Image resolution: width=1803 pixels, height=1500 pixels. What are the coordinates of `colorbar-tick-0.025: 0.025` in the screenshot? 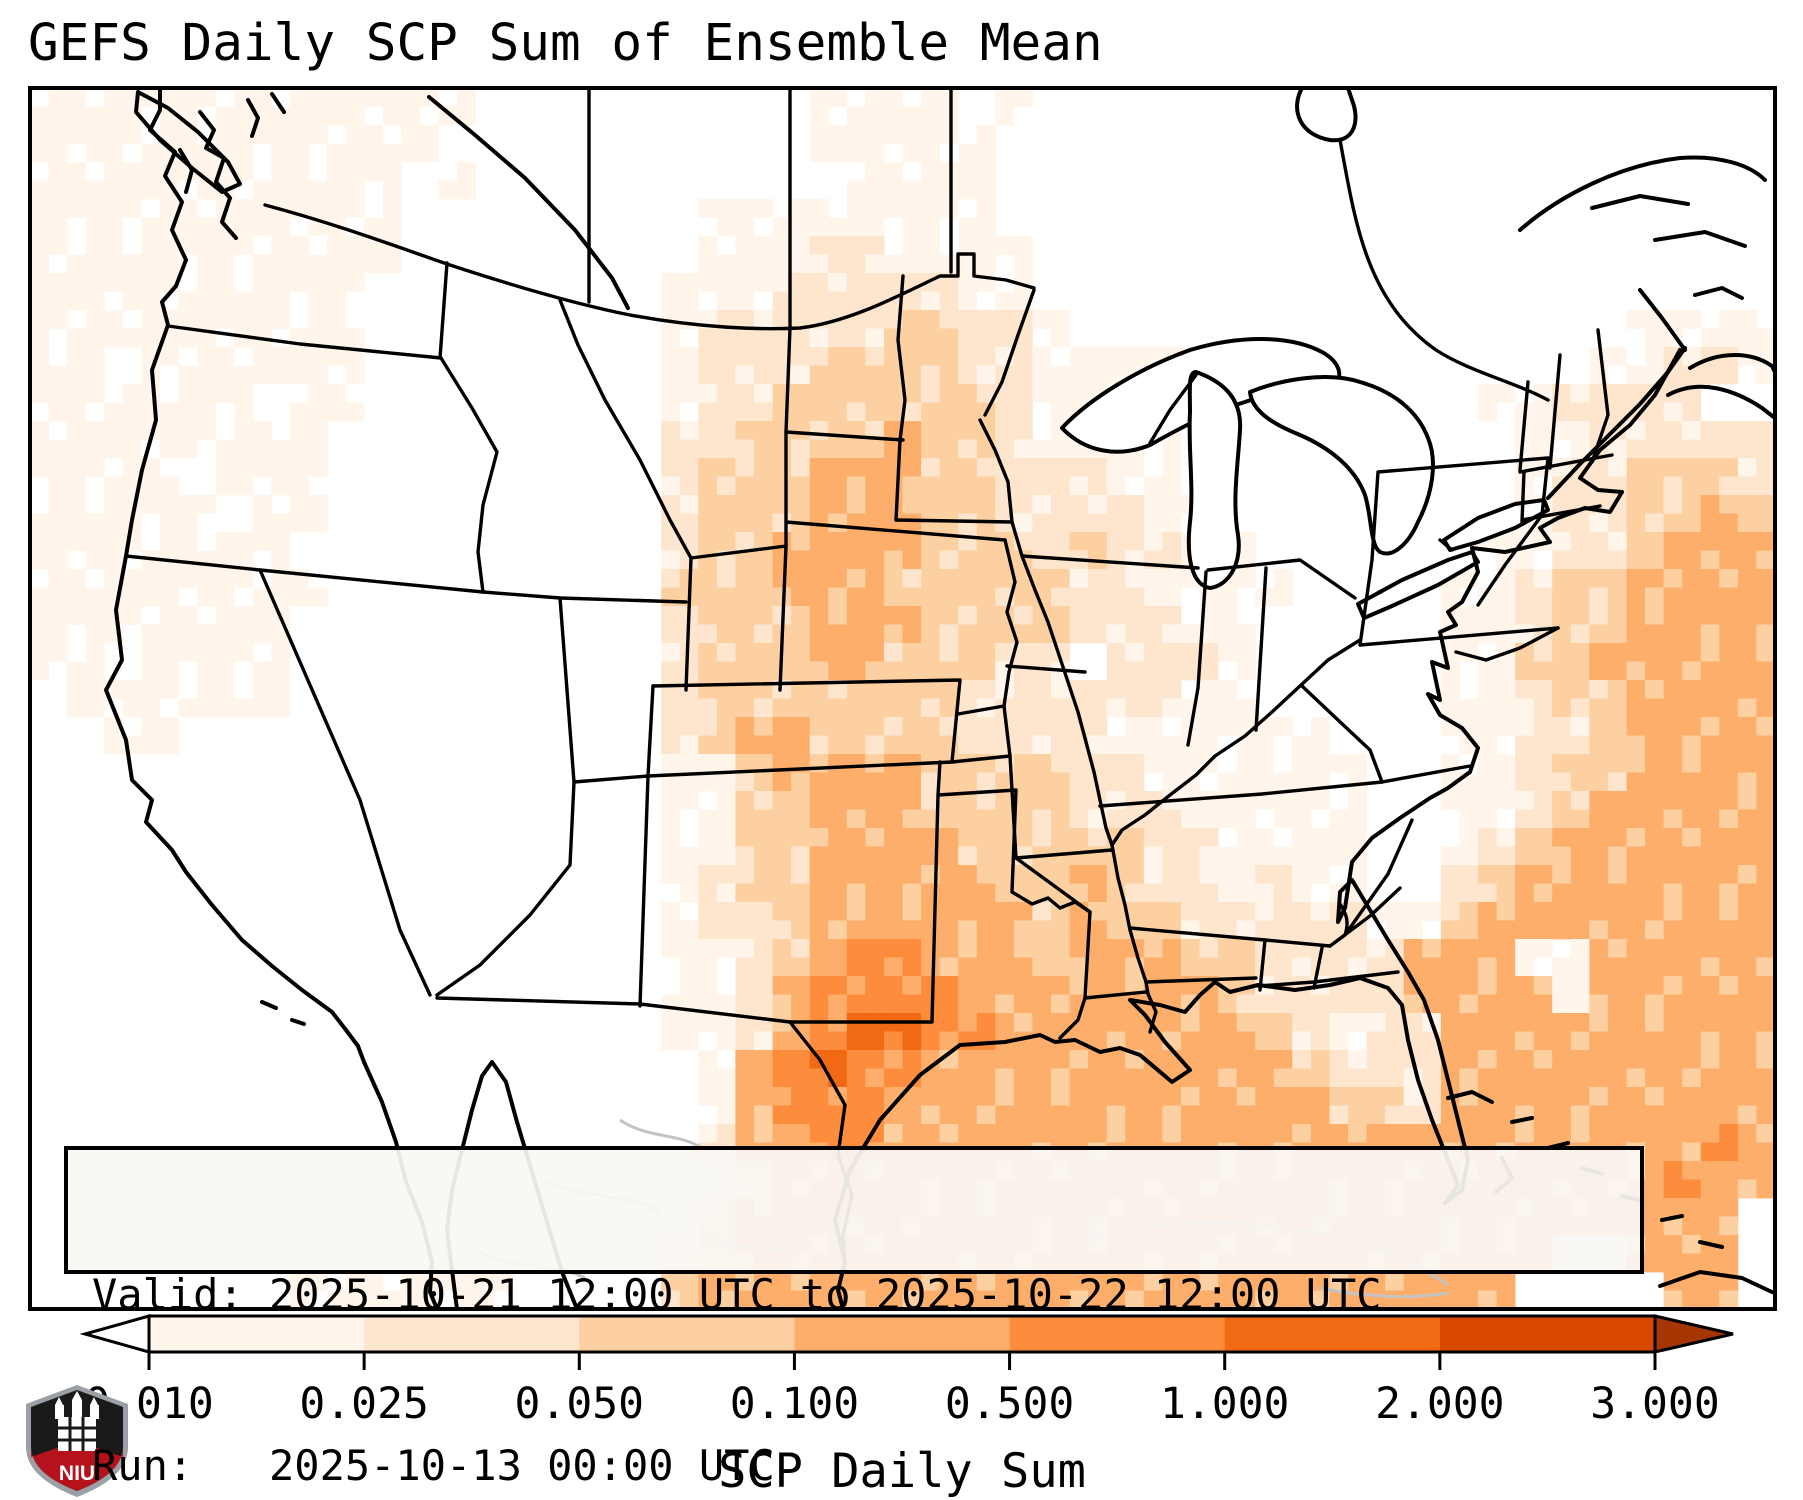 It's located at (363, 1404).